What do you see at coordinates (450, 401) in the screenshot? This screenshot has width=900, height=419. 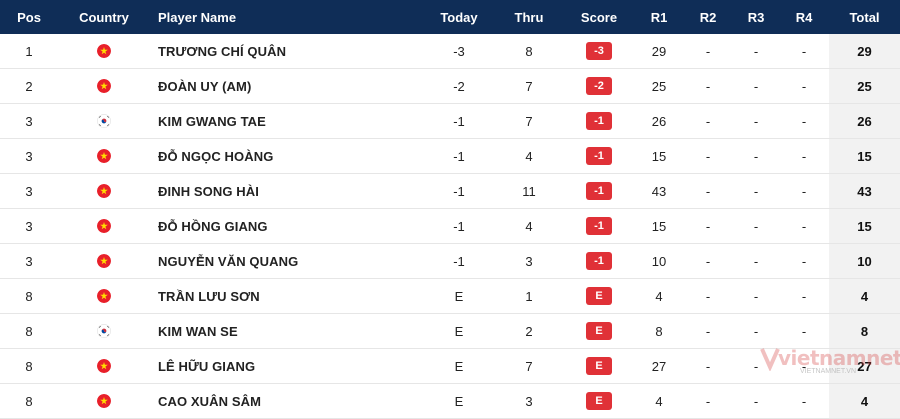 I see `table-row: 8 CAO XUÂN SÂM E 3 E 4 - - - 4` at bounding box center [450, 401].